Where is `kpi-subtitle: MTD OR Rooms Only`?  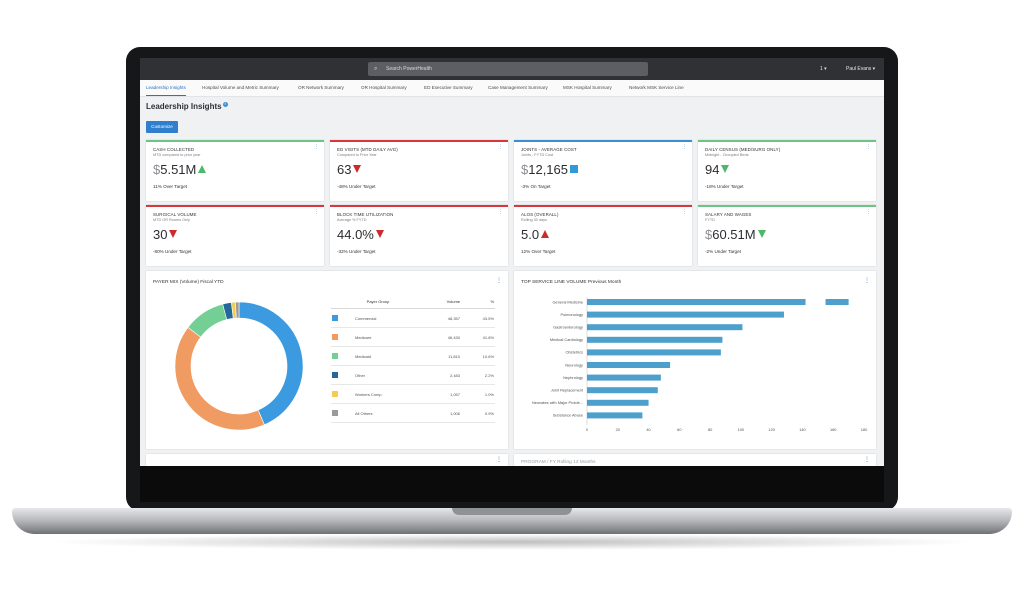
kpi-subtitle: MTD OR Rooms Only is located at coordinates (171, 220).